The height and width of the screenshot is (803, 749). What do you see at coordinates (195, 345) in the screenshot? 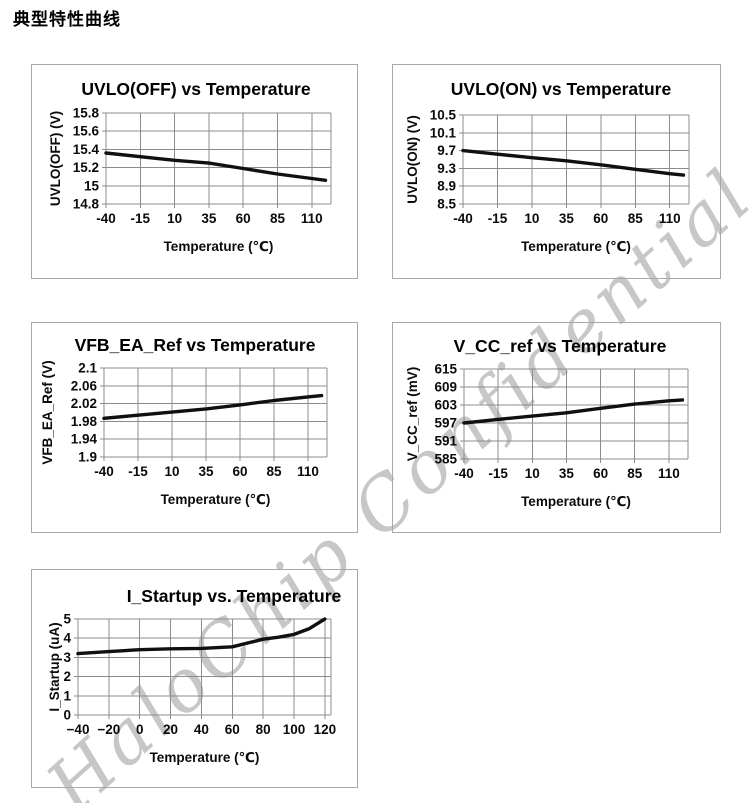
I see `chart-title: VFB_EA_Ref vs Temperature` at bounding box center [195, 345].